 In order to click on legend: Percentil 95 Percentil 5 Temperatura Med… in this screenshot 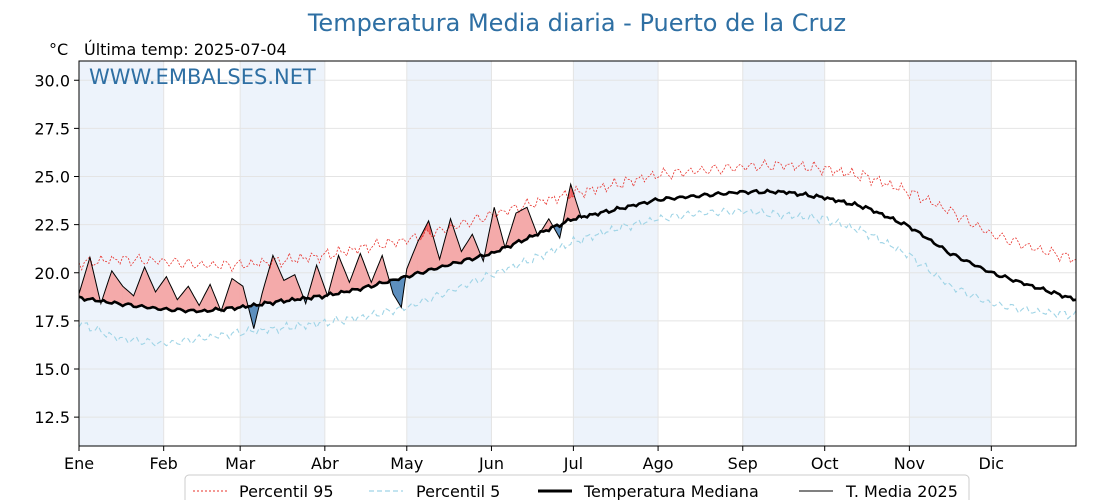, I will do `click(577, 487)`.